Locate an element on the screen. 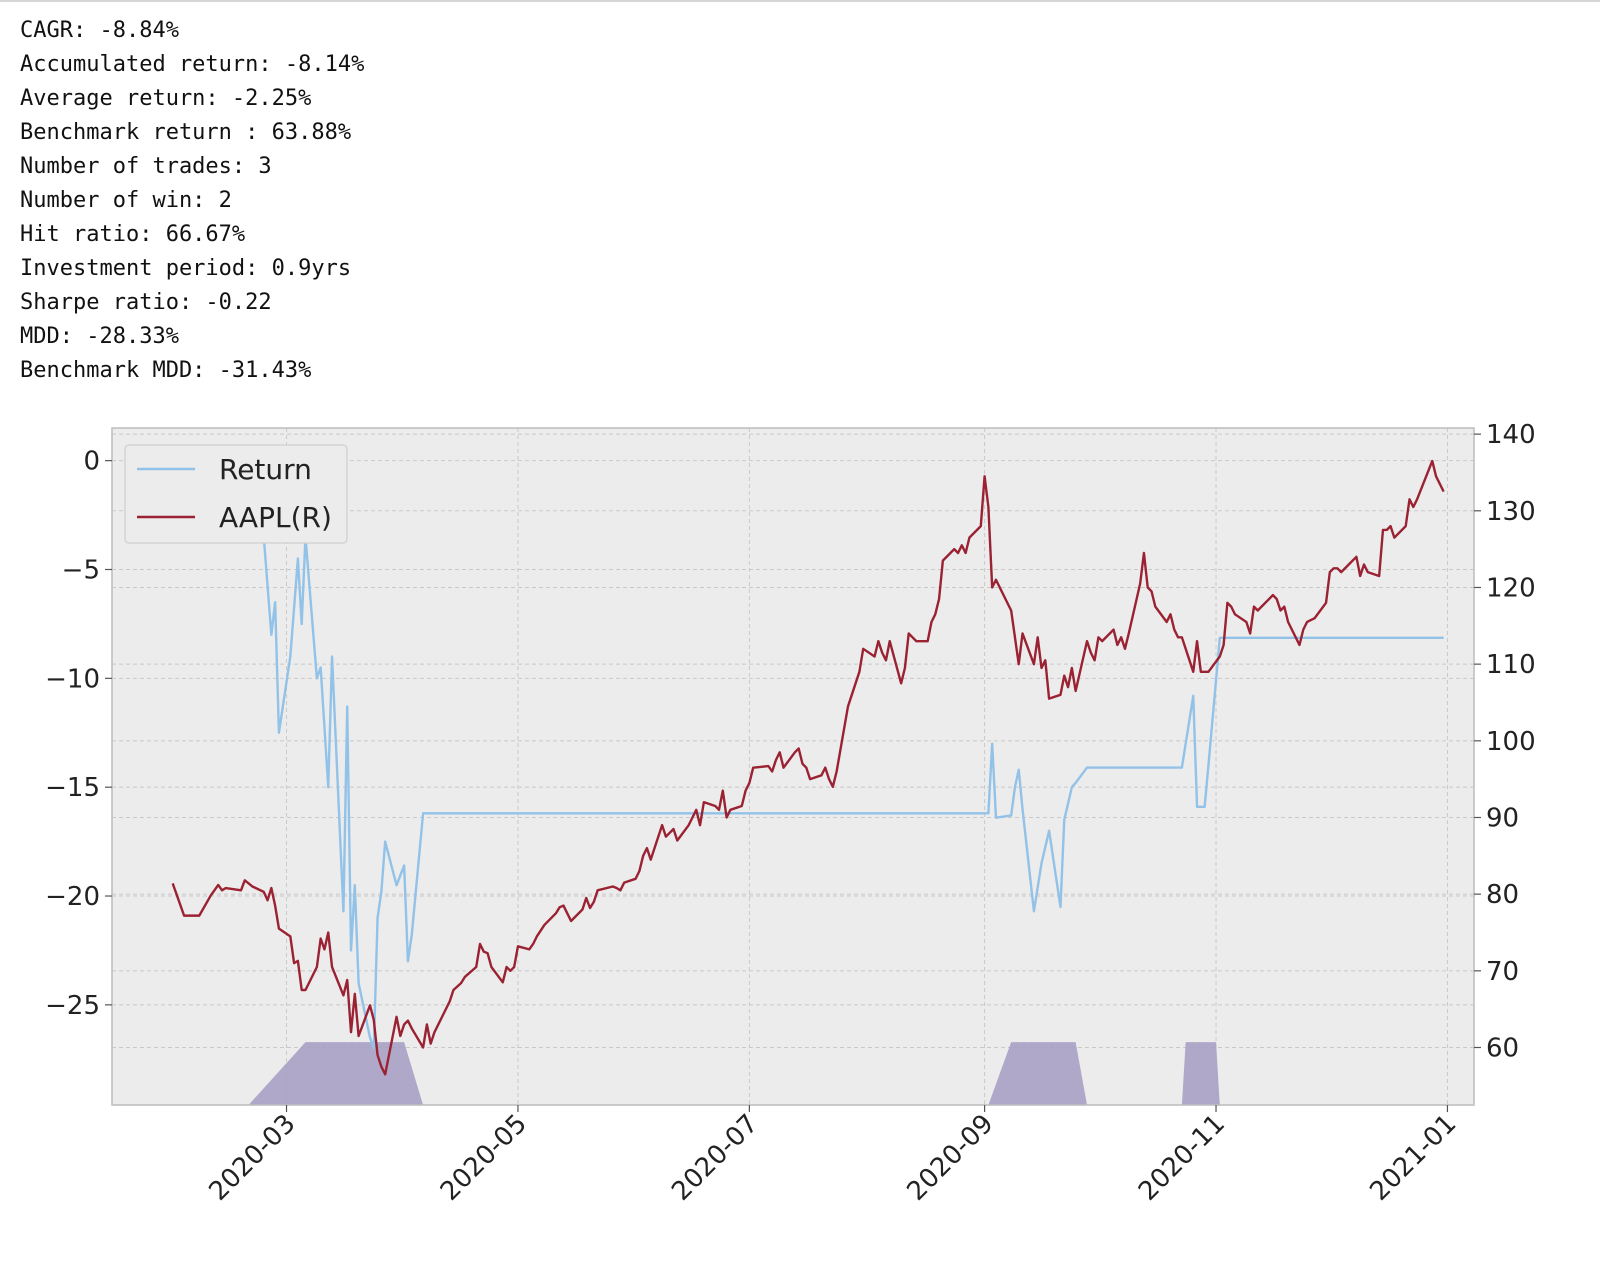  legend: Return AAPL(R) is located at coordinates (236, 494).